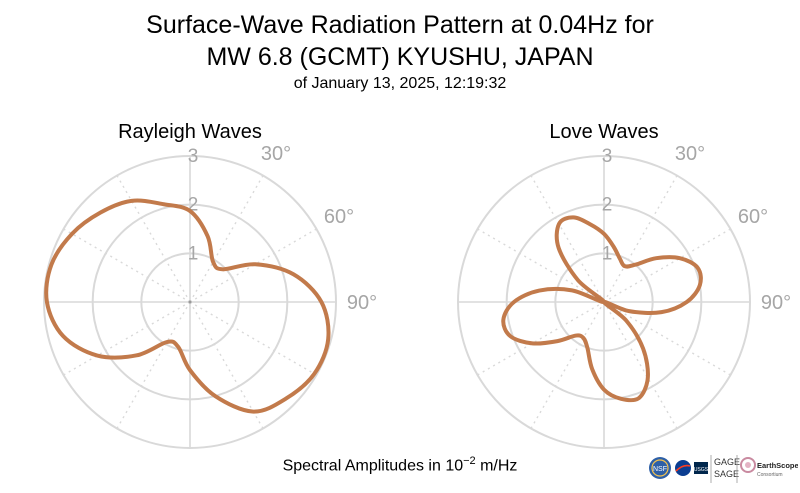 This screenshot has width=800, height=493. I want to click on earthscope-logo: EarthScope Consortium, so click(769, 467).